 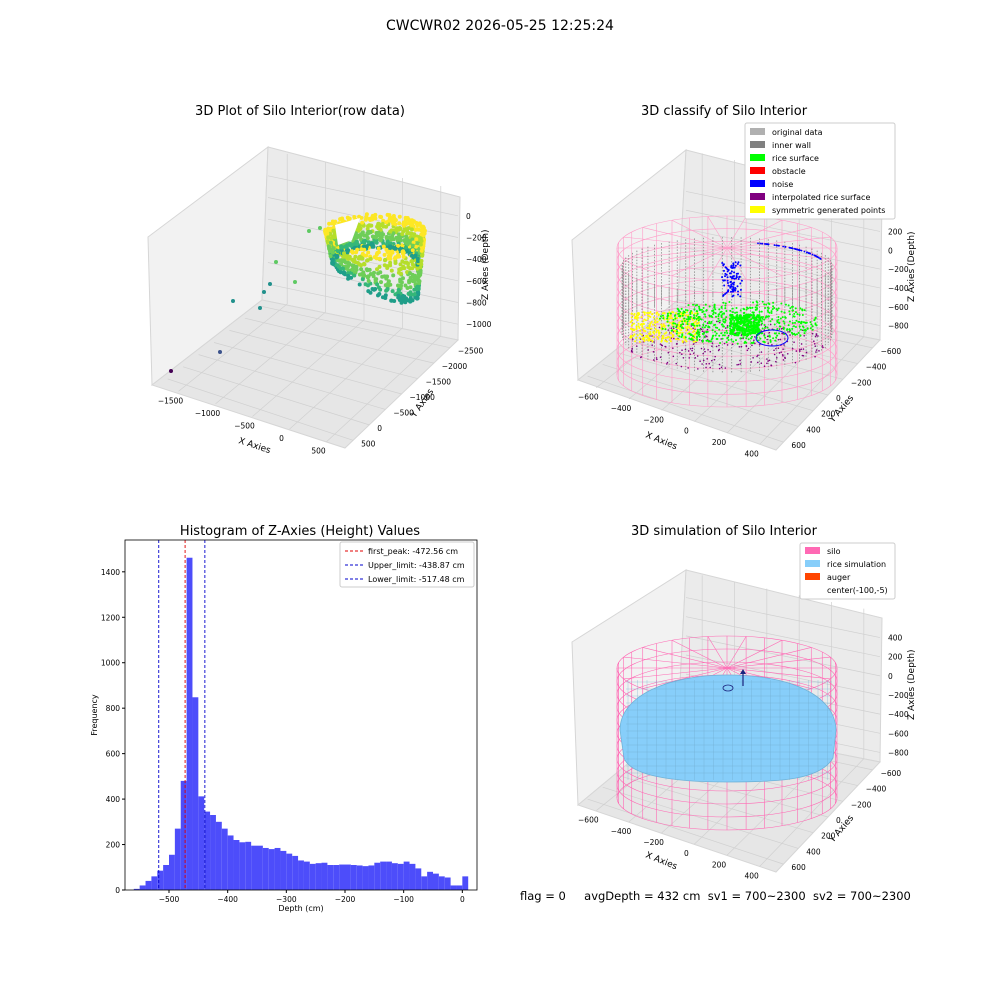 What do you see at coordinates (891, 351) in the screenshot?
I see `y-tick-label: −600` at bounding box center [891, 351].